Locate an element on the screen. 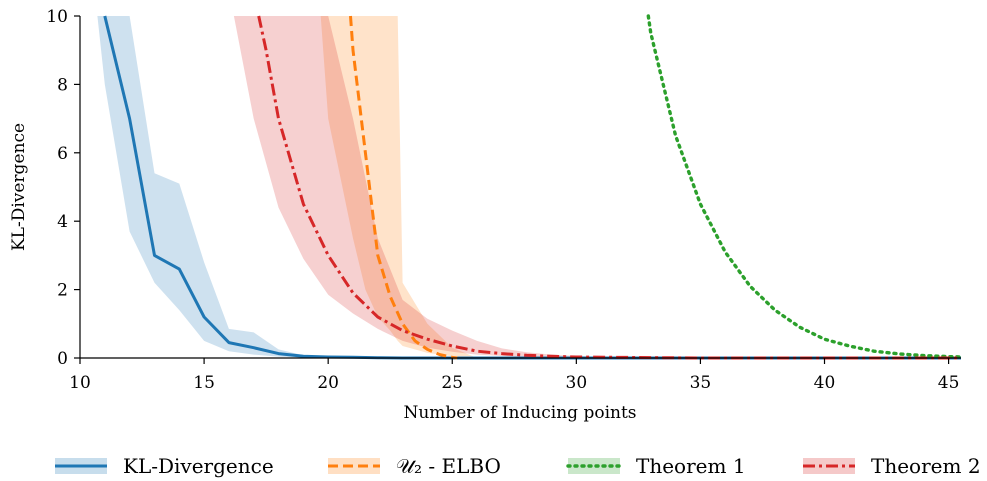 Image resolution: width=987 pixels, height=481 pixels. x-tick-label-6: 40 is located at coordinates (825, 383).